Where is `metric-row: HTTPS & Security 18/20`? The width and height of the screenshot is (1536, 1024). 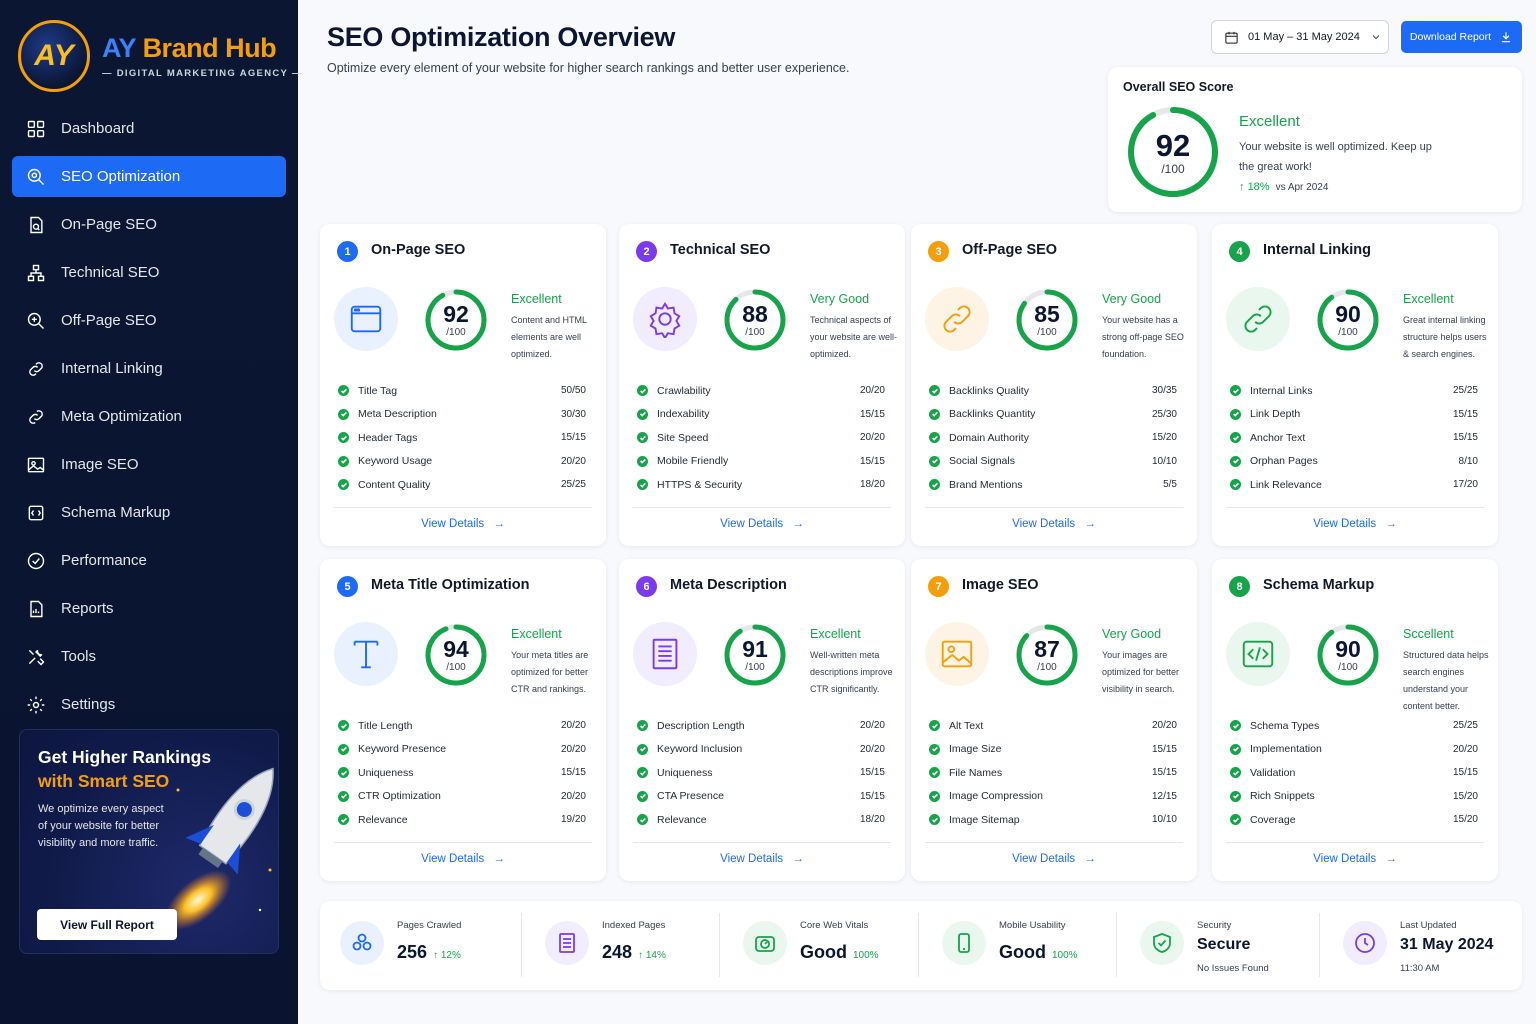 metric-row: HTTPS & Security 18/20 is located at coordinates (761, 485).